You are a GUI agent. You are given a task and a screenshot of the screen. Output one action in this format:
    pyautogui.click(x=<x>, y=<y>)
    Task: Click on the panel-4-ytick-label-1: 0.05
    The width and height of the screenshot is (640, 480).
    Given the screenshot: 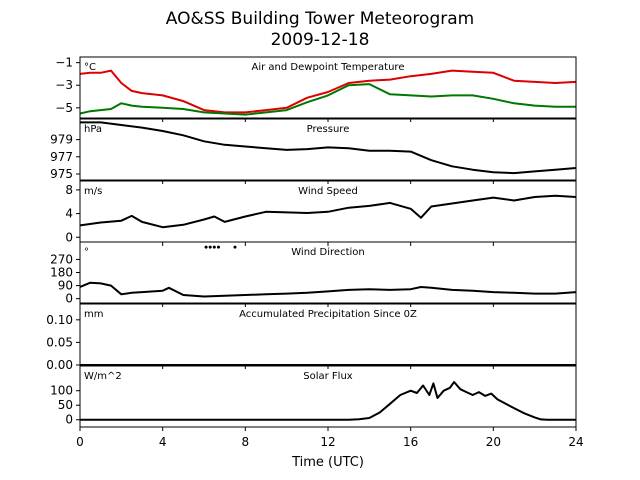 What is the action you would take?
    pyautogui.click(x=59, y=342)
    